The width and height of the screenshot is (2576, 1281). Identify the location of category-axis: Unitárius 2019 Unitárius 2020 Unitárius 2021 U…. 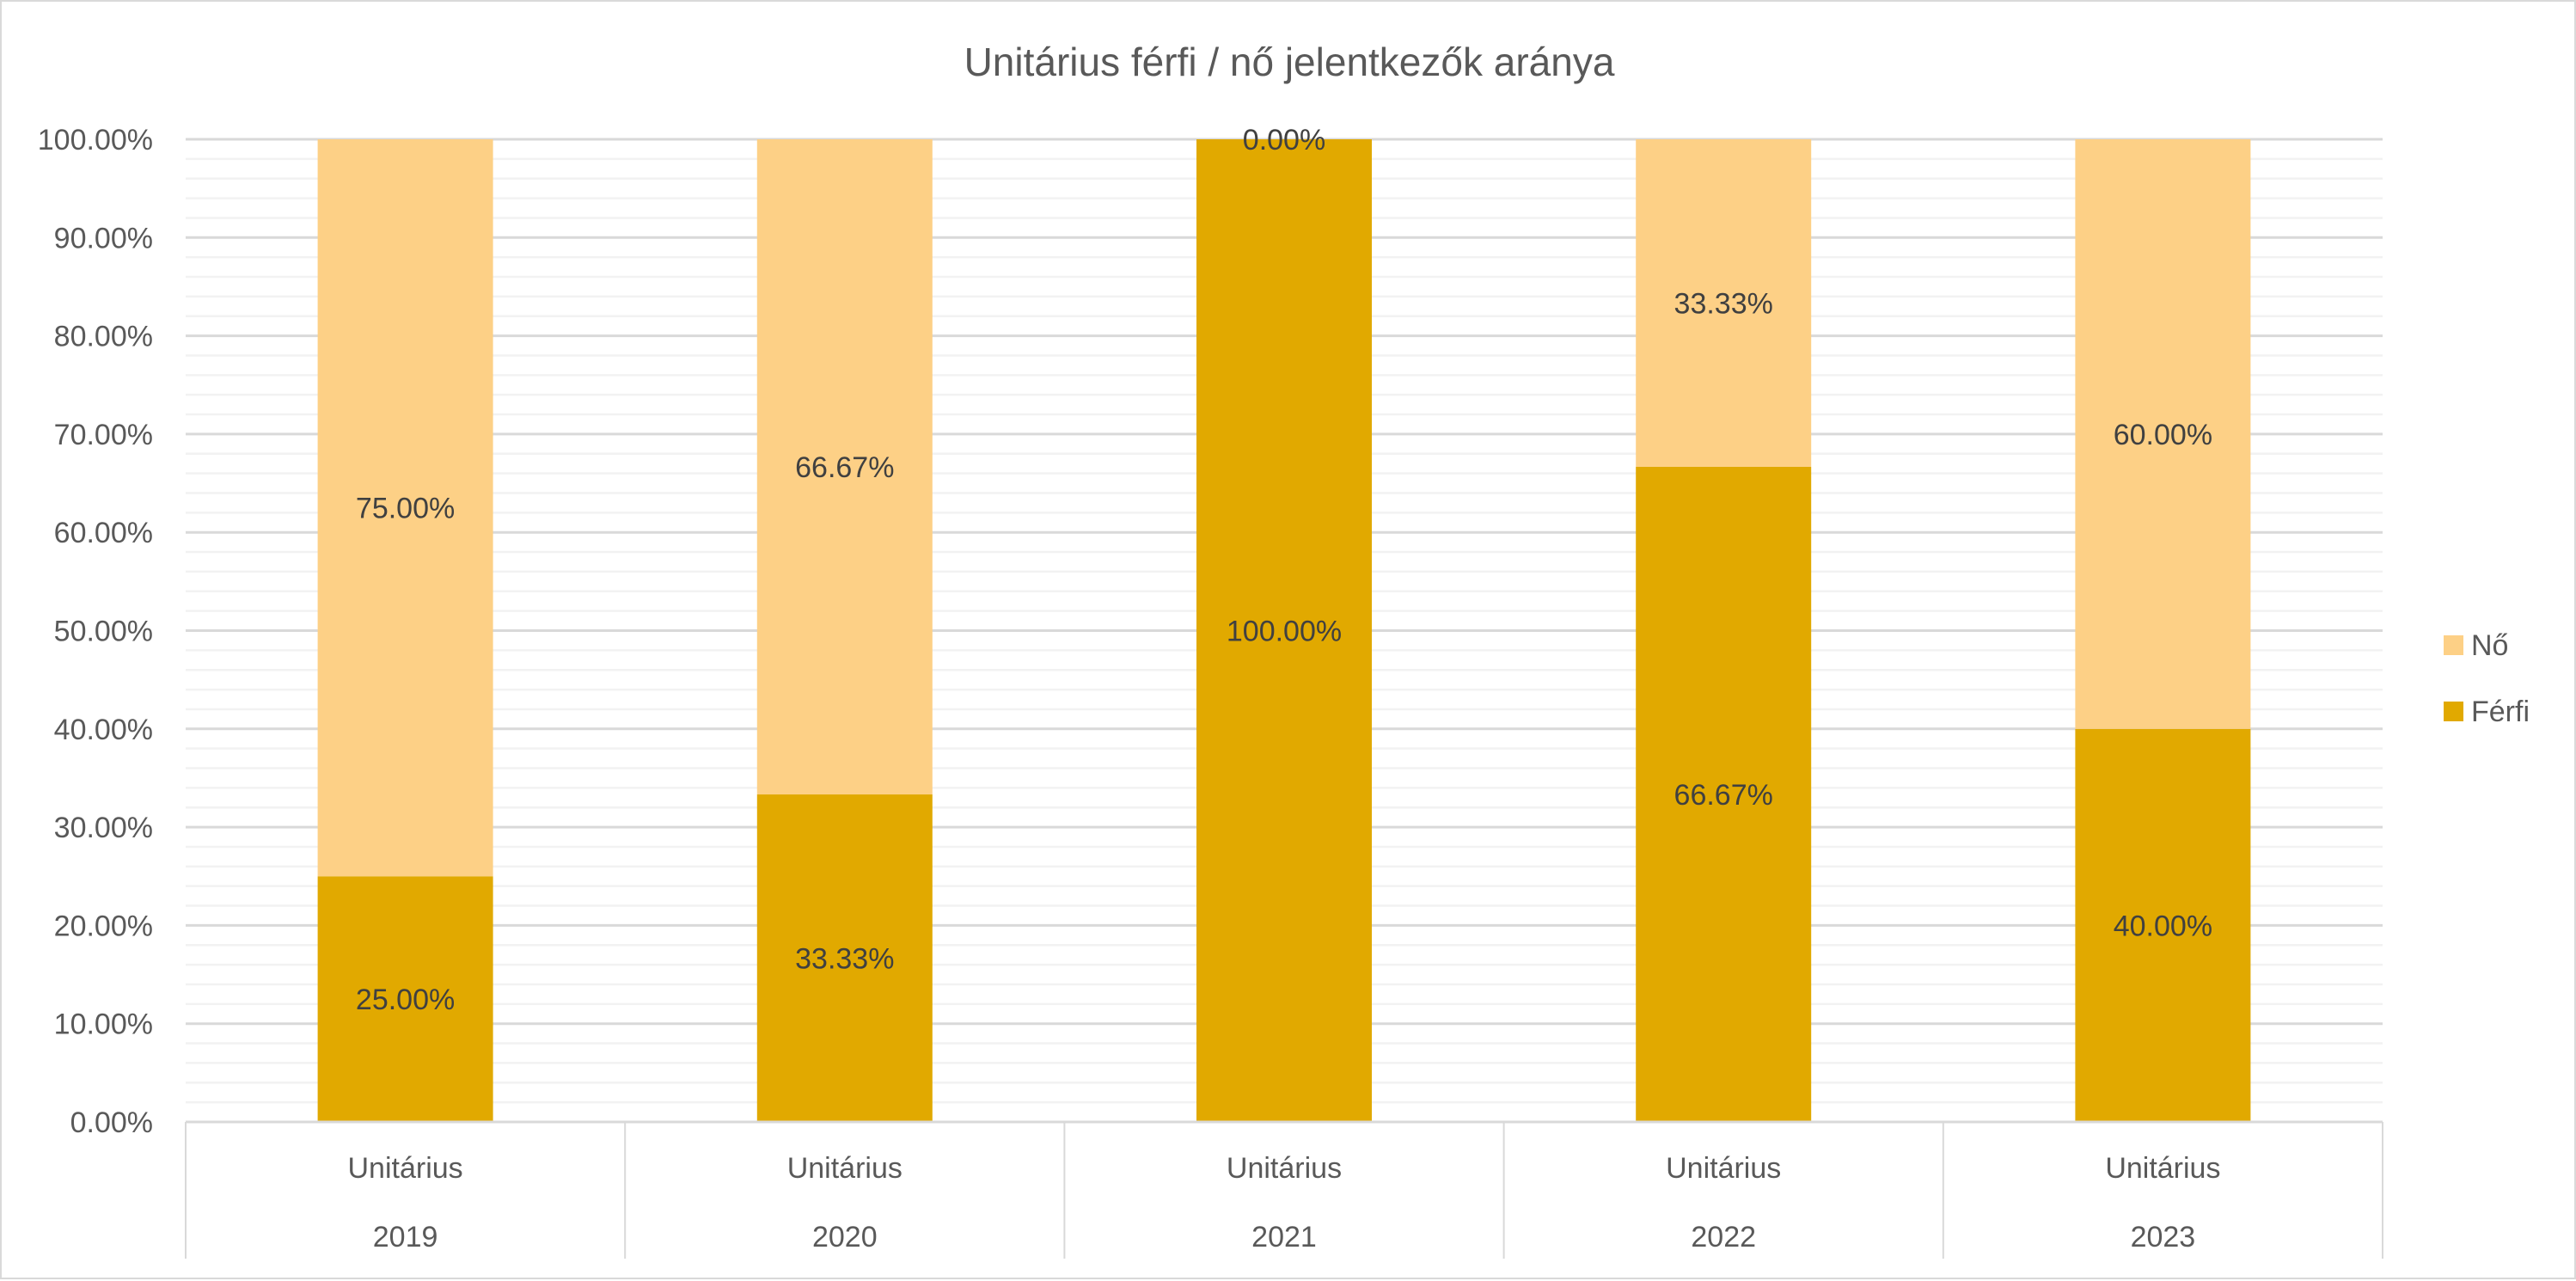
(1284, 1189).